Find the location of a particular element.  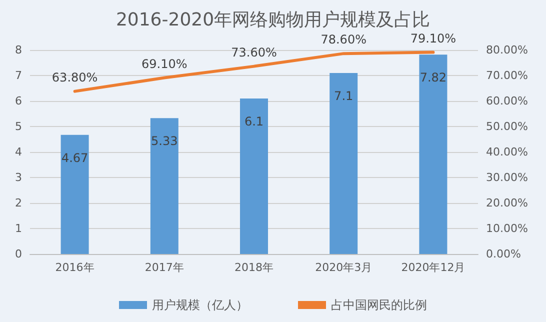

y-tick-label: 0 is located at coordinates (18, 254).